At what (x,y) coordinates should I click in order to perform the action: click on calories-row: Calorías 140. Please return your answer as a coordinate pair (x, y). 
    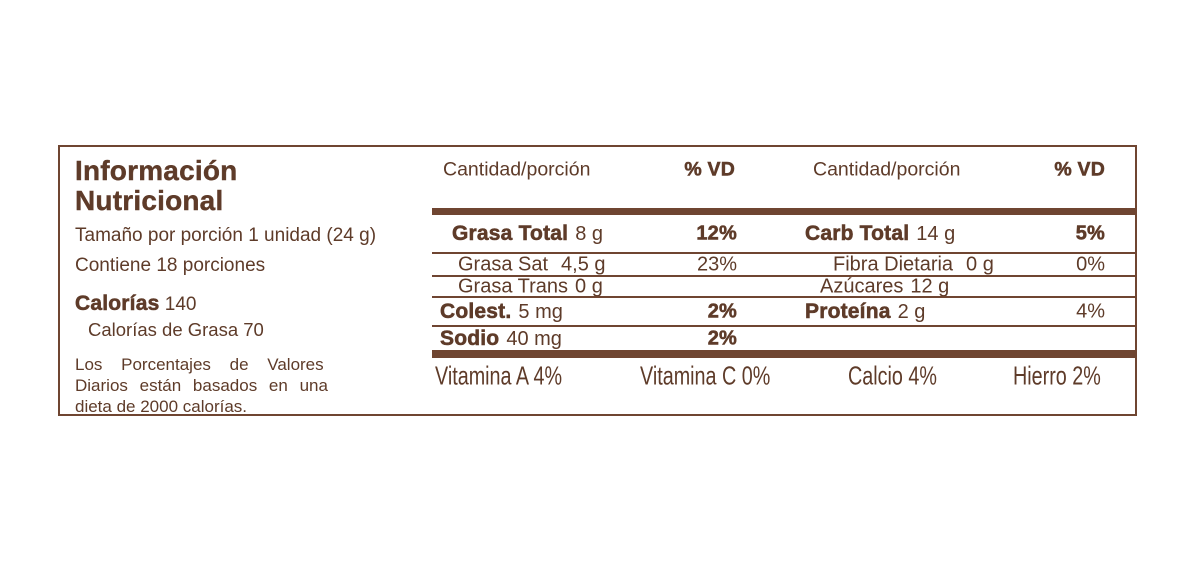
    Looking at the image, I should click on (136, 304).